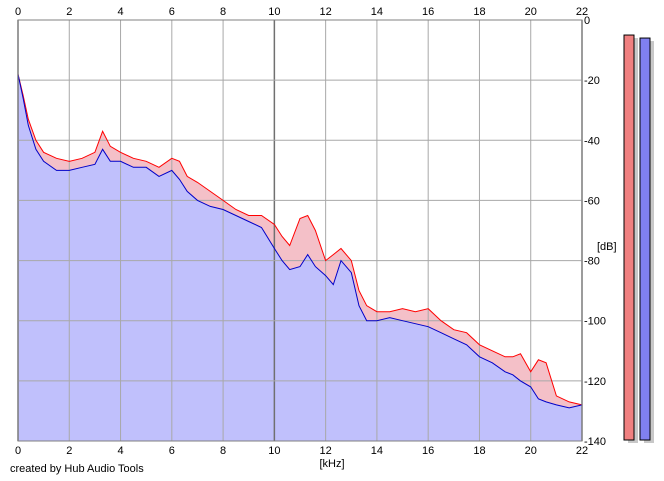  Describe the element at coordinates (531, 451) in the screenshot. I see `x-tick-label-bottom: 20` at that location.